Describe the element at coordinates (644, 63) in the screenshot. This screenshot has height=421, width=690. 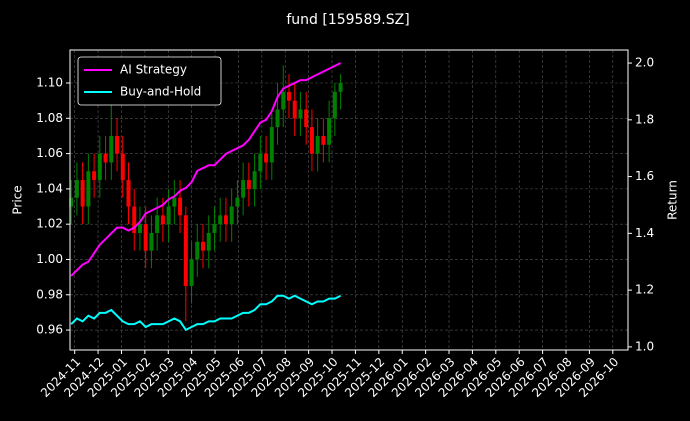
I see `y2-tick-label: 2.0` at that location.